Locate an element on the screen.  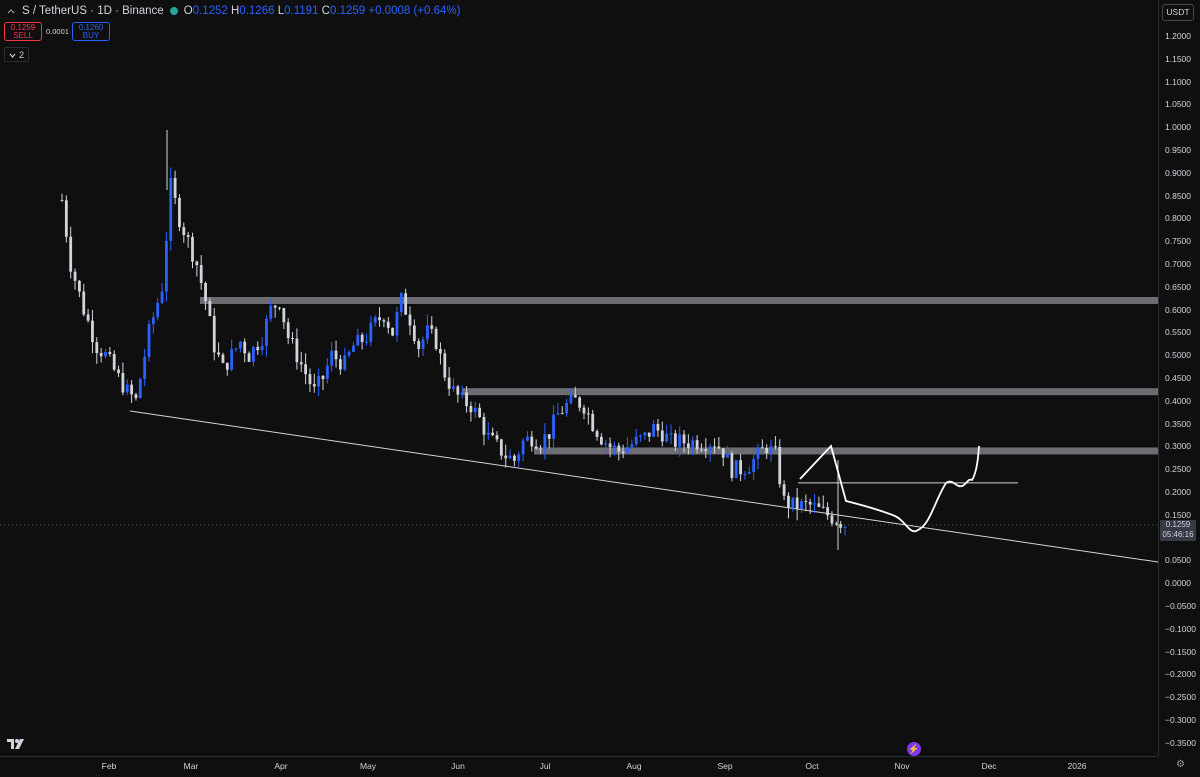
buy-label: BUY is located at coordinates (91, 35).